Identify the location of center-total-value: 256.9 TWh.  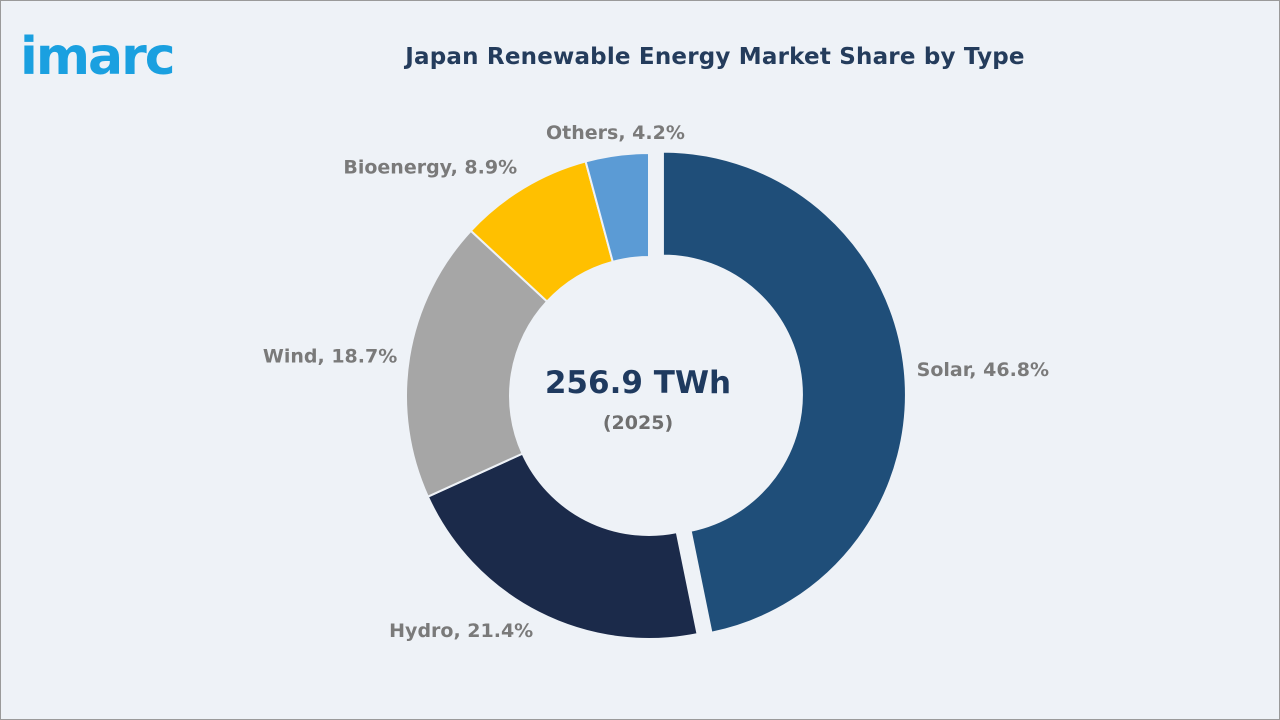
(638, 383).